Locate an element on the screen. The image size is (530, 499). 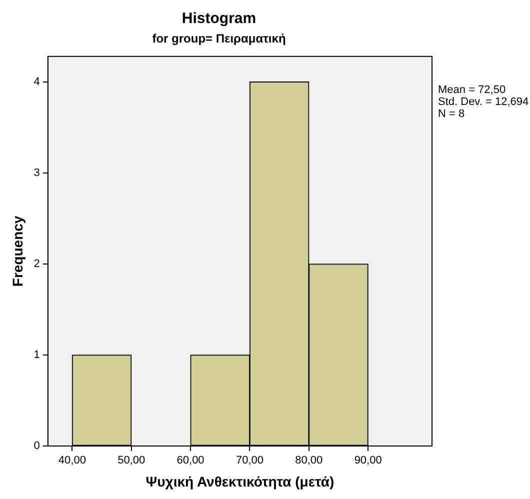
x-tick-label: 50,00 is located at coordinates (132, 460).